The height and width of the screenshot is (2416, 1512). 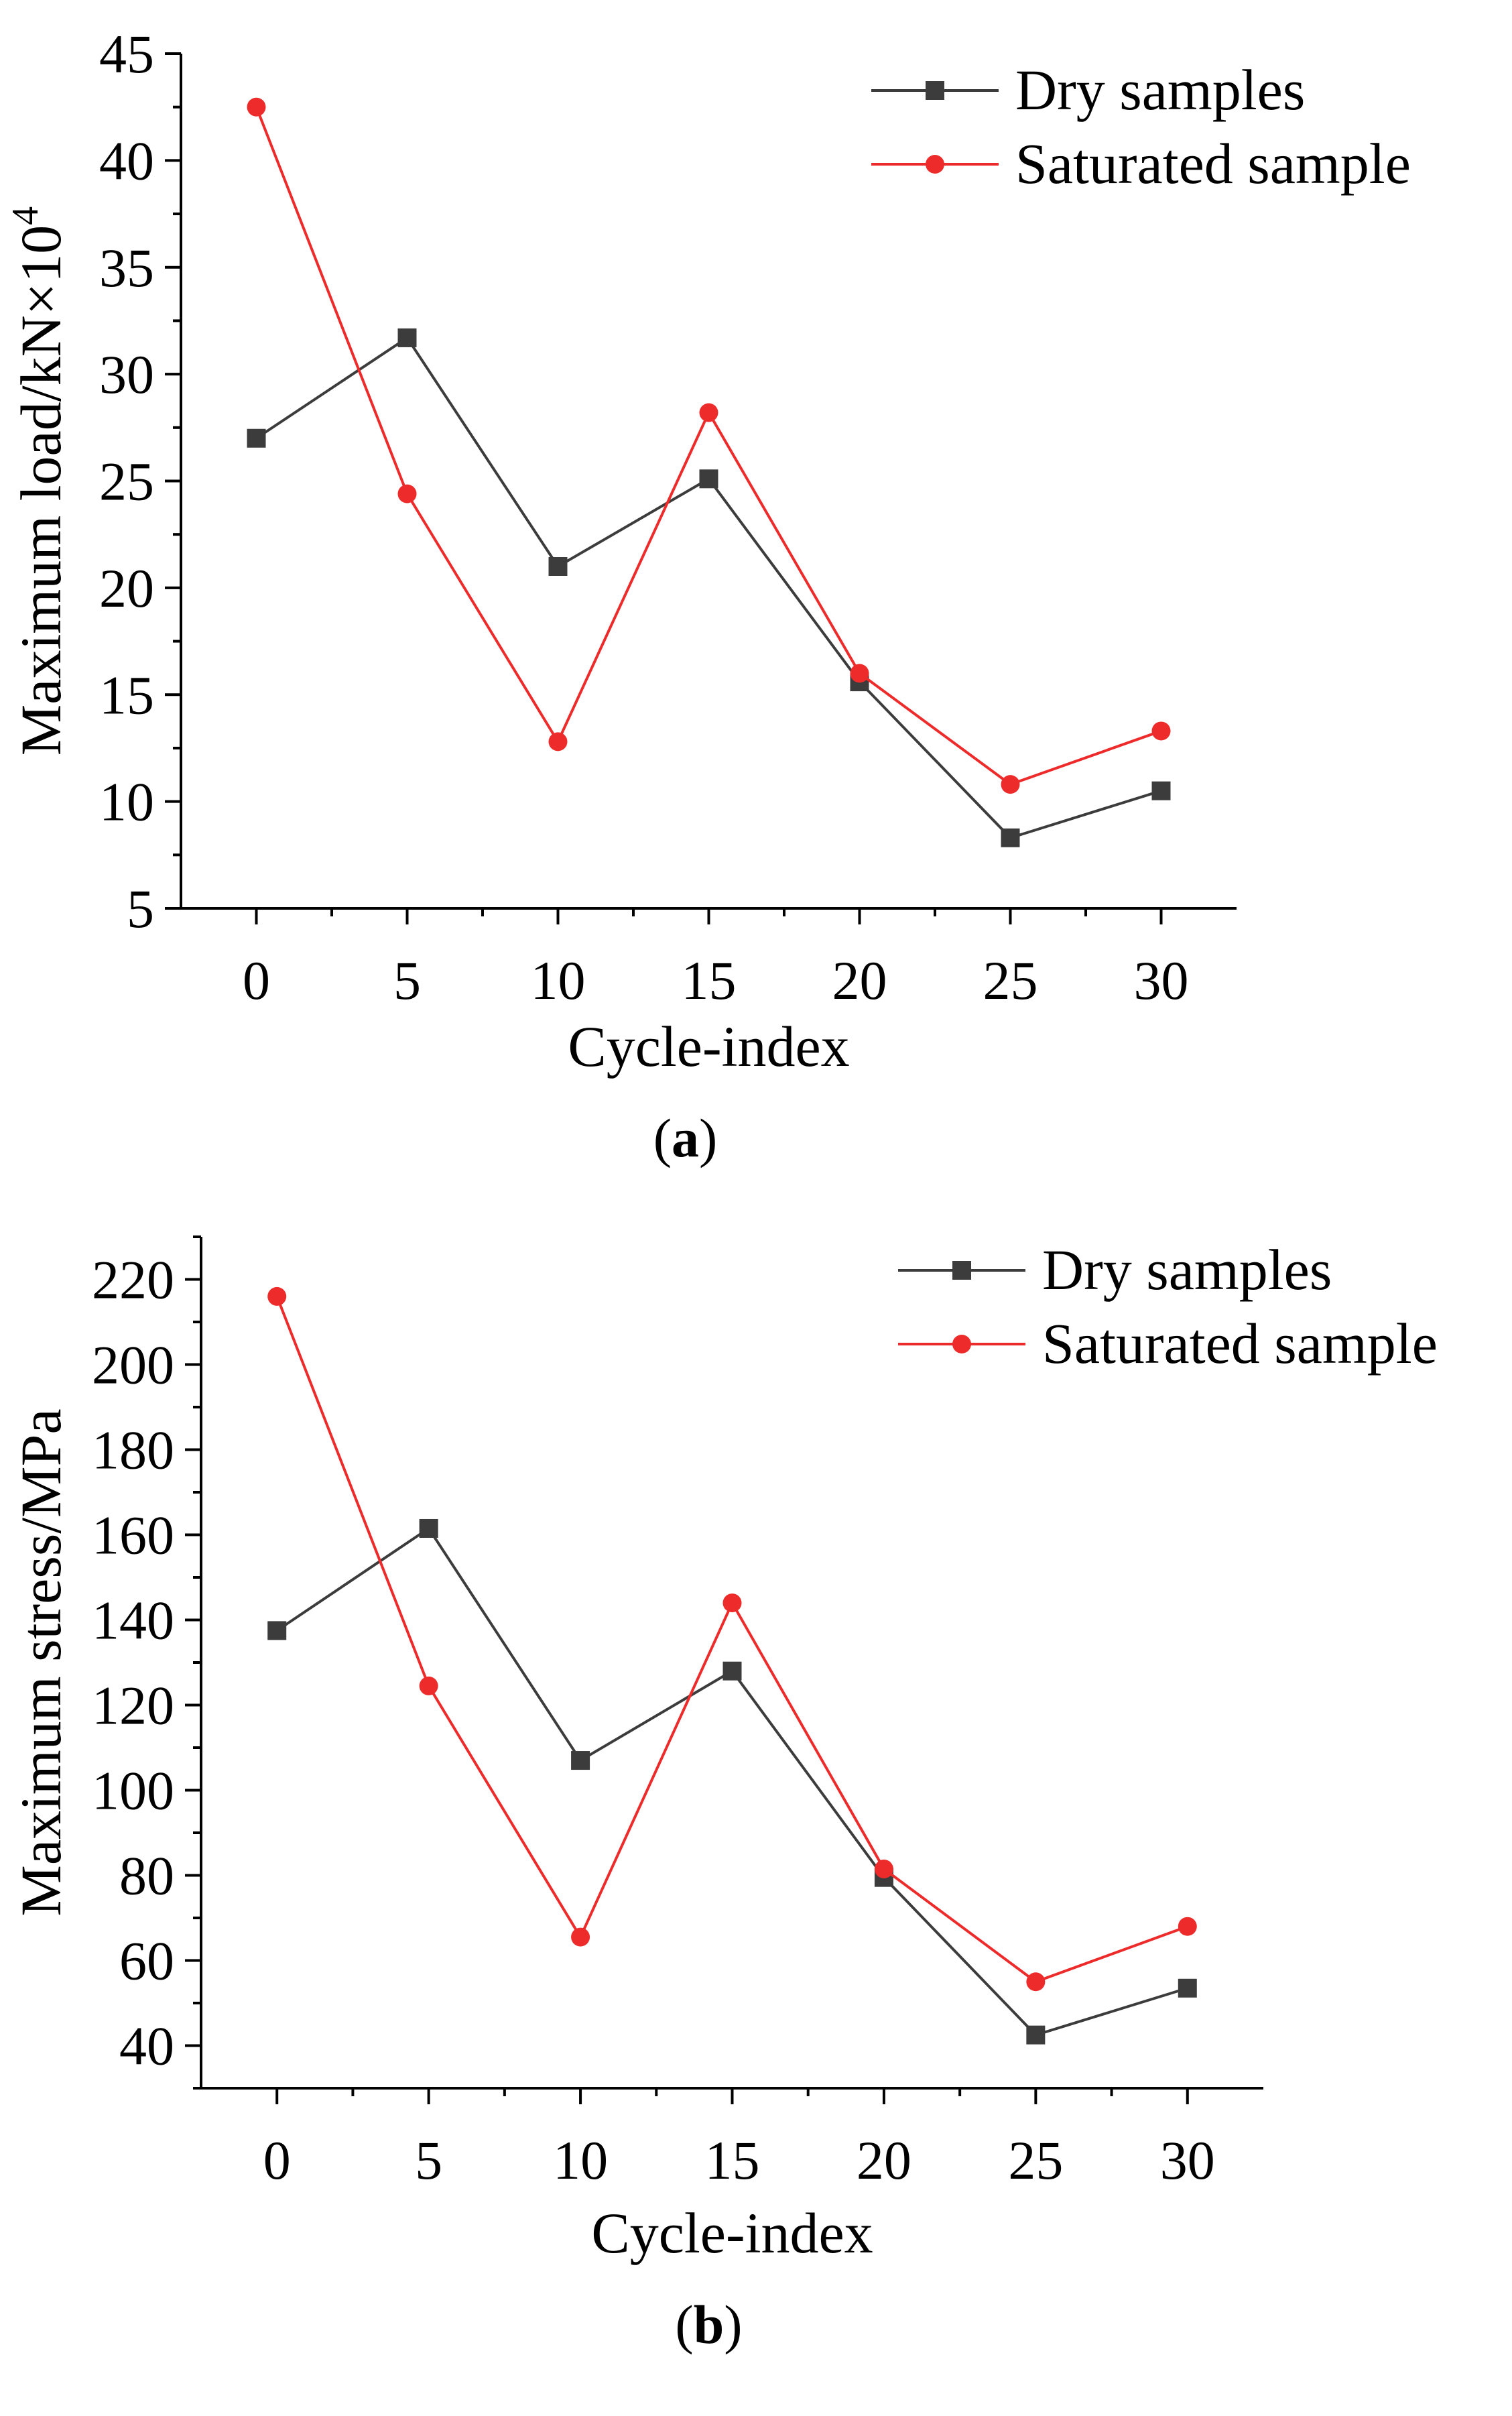 What do you see at coordinates (26, 215) in the screenshot?
I see `y-axis-title-superscript: 4` at bounding box center [26, 215].